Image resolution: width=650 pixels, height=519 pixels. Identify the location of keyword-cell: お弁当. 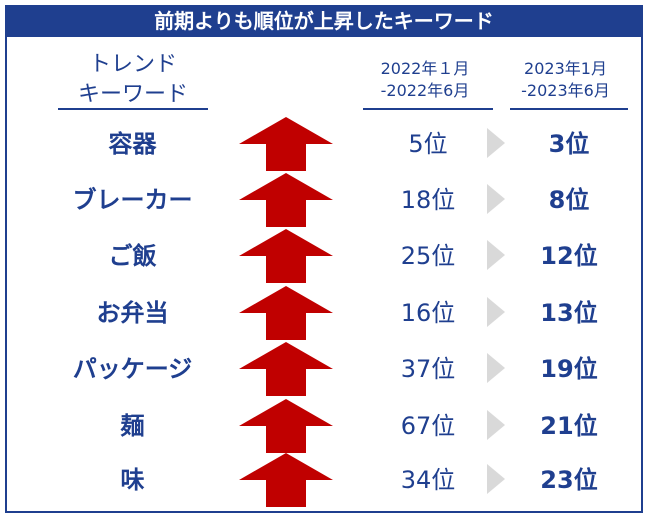
(132, 313).